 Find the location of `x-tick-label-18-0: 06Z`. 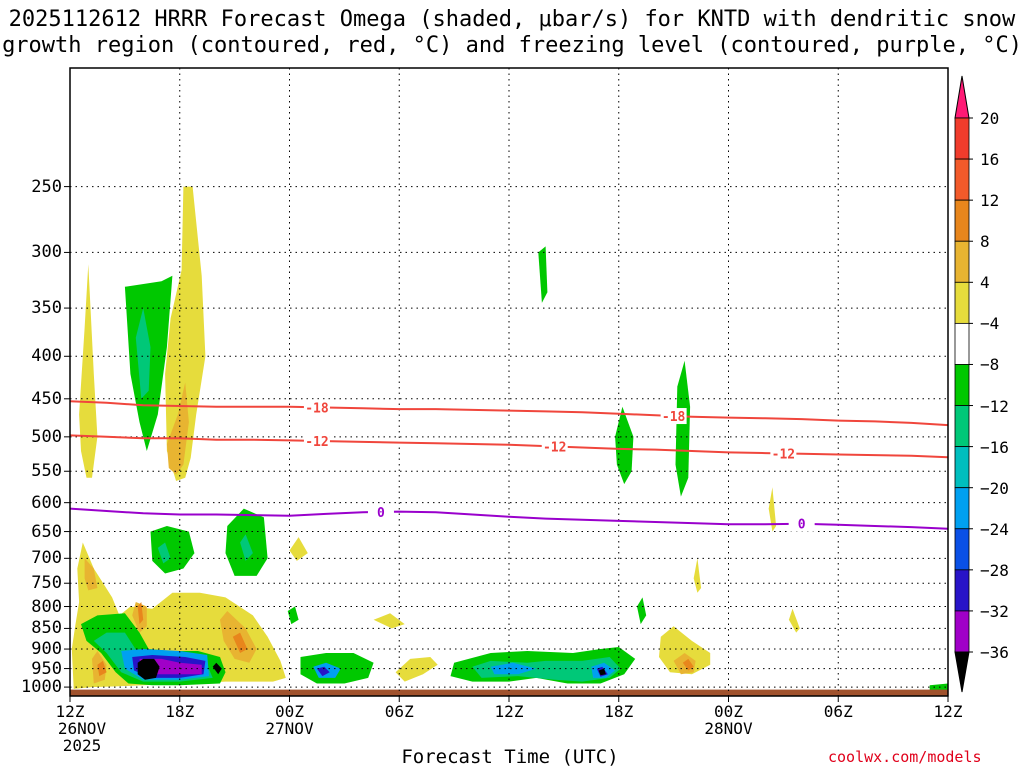

x-tick-label-18-0: 06Z is located at coordinates (399, 711).